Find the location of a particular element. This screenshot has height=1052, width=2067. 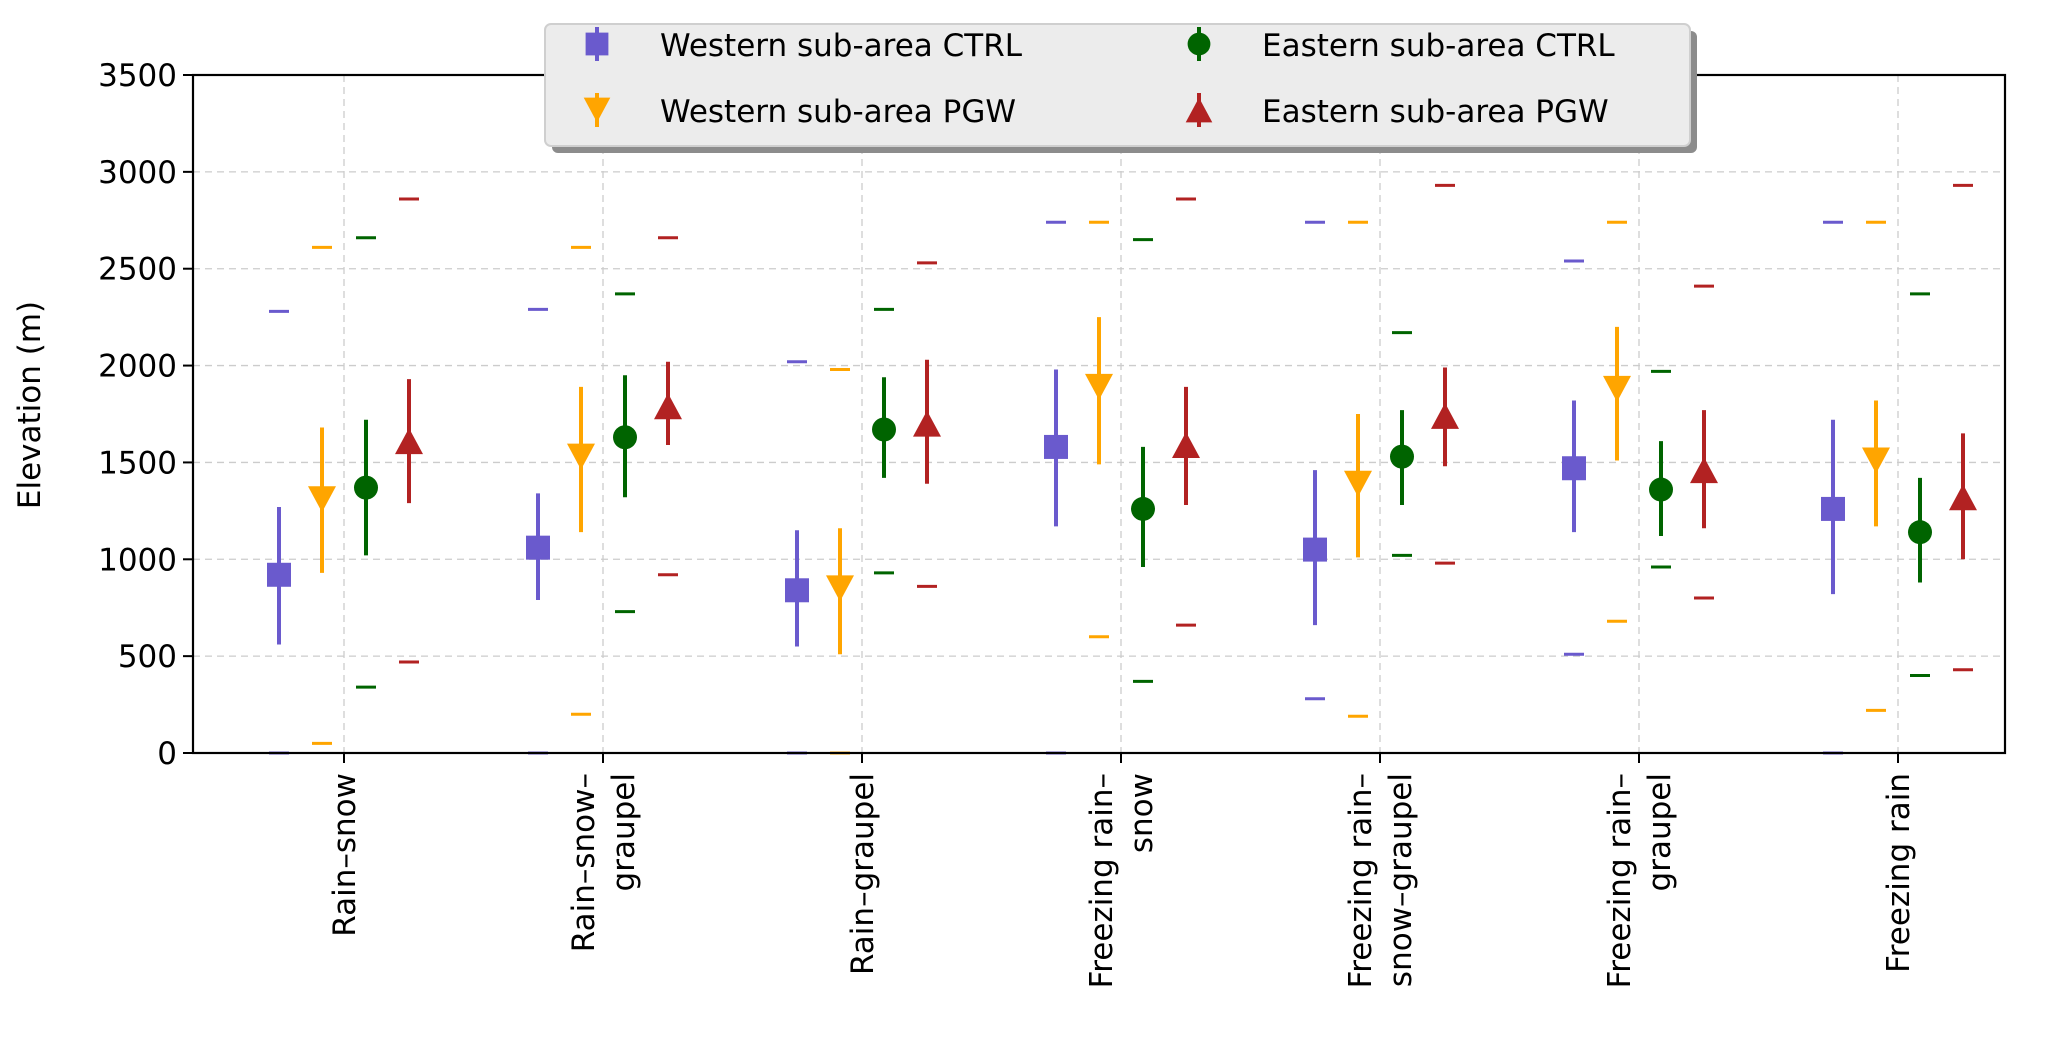

legend-entry: Eastern sub-area PGW is located at coordinates (1397, 111).